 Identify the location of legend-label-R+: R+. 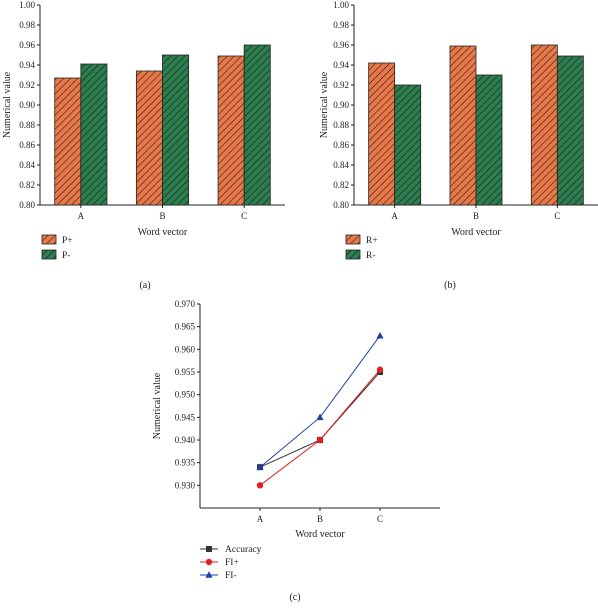
(372, 241).